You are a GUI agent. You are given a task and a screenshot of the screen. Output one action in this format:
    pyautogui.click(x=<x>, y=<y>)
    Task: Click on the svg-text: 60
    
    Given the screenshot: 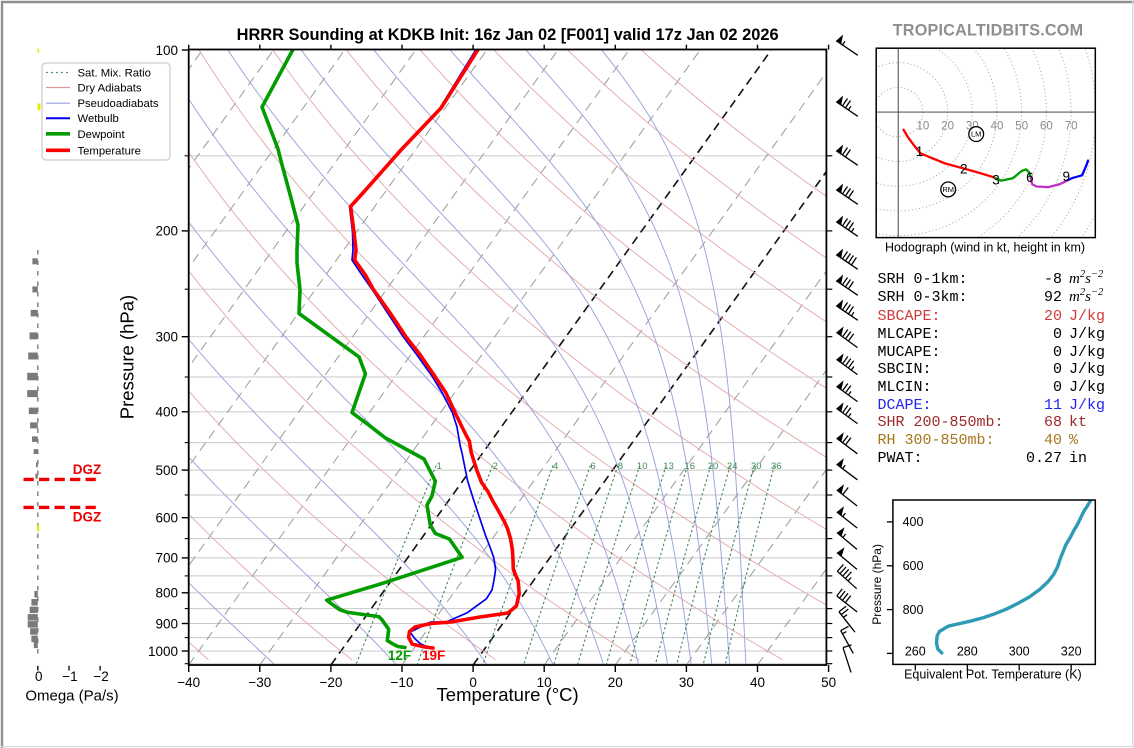 What is the action you would take?
    pyautogui.click(x=1046, y=127)
    